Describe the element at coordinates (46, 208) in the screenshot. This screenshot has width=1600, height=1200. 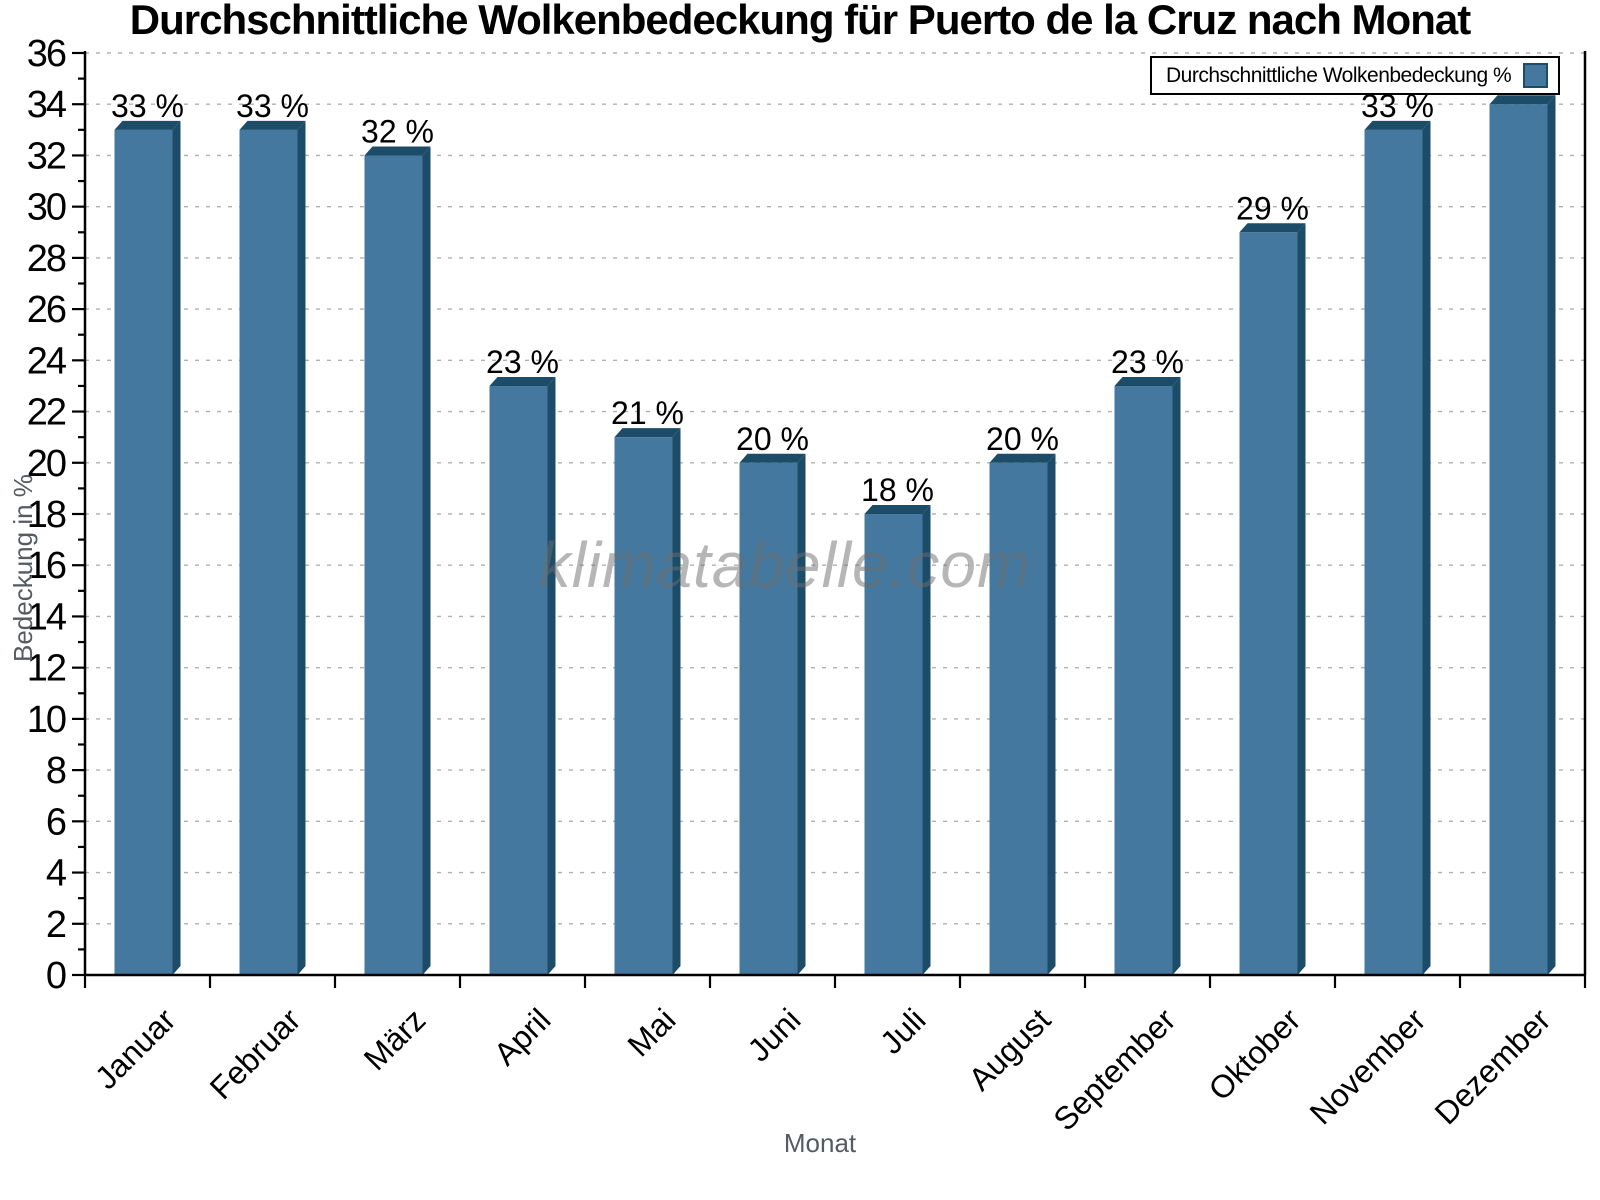
I see `y-tick-label: 30` at that location.